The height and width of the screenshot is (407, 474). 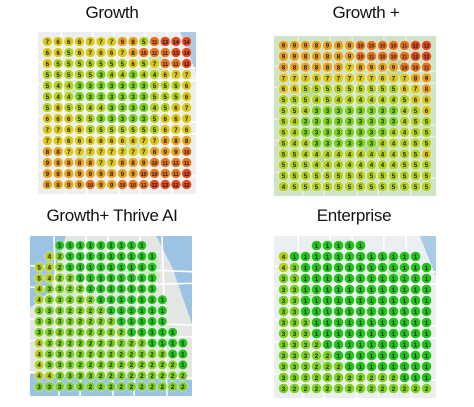 I want to click on rank-pin: 14, so click(x=176, y=41).